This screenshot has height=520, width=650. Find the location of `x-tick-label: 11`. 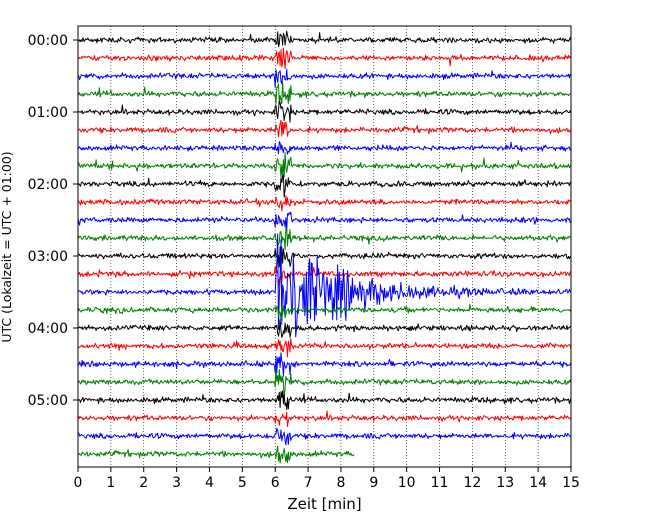

x-tick-label: 11 is located at coordinates (440, 483).